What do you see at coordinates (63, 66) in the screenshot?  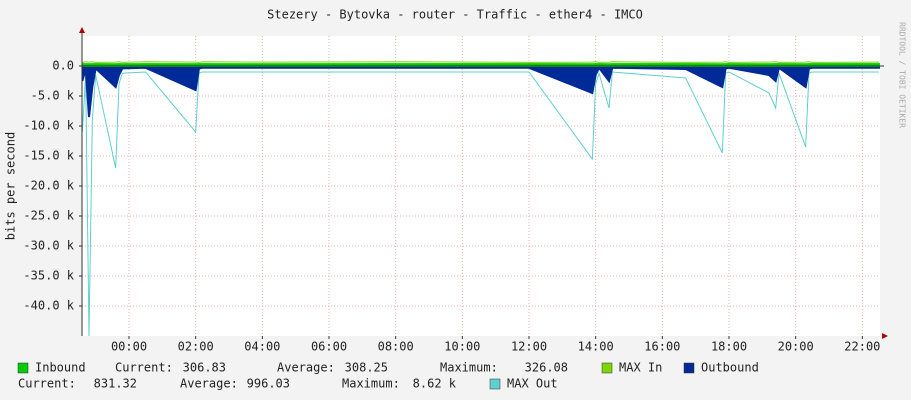 I see `y-tick-label: 0.0` at bounding box center [63, 66].